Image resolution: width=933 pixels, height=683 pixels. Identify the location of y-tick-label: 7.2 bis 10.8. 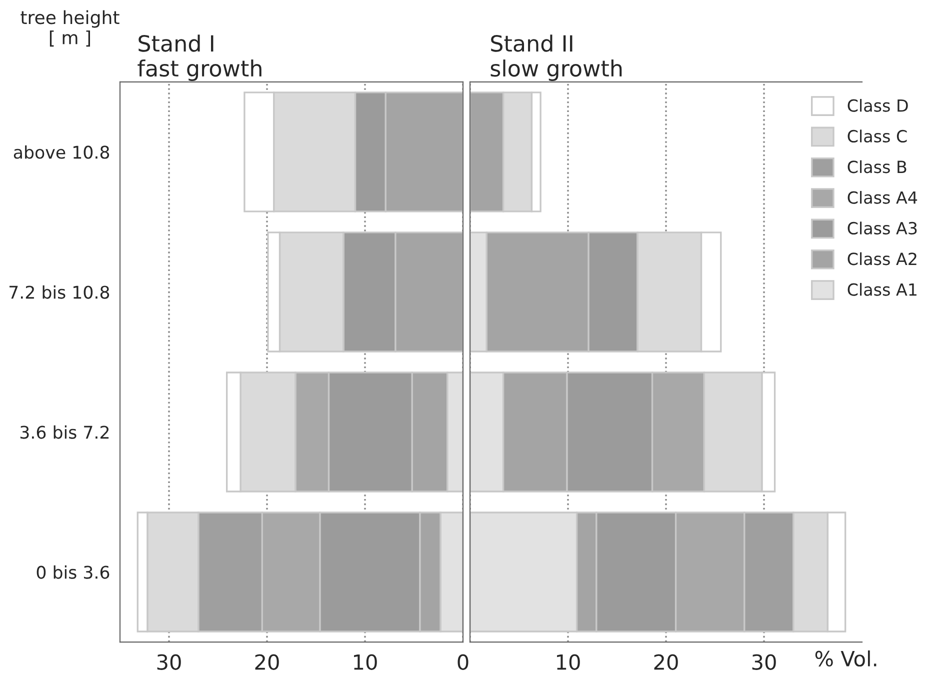
(60, 292).